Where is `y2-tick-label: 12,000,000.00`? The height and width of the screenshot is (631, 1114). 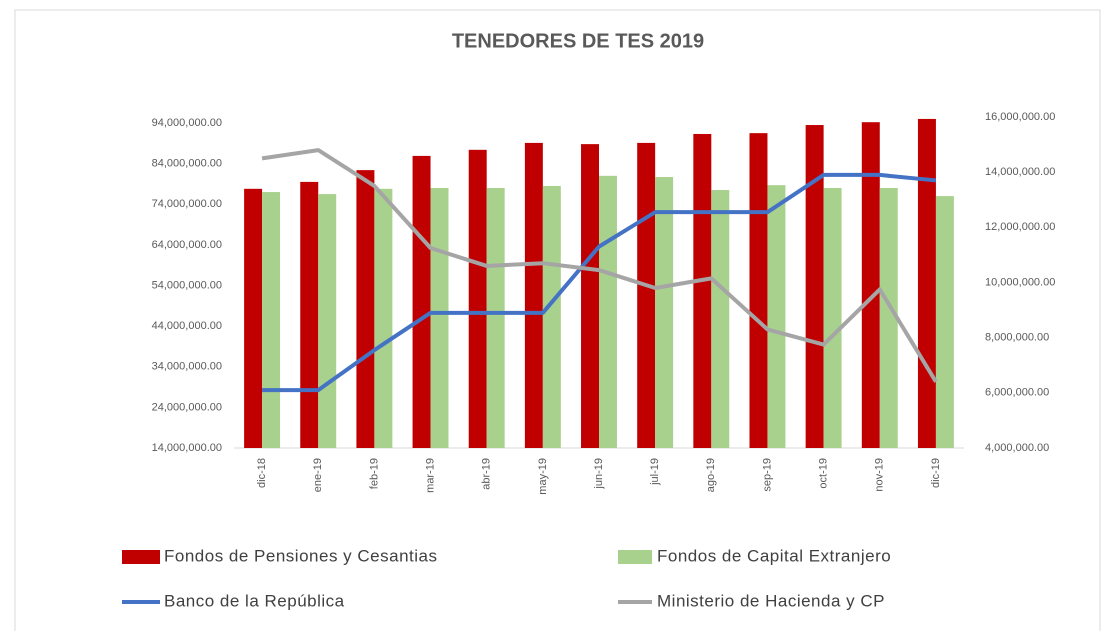
y2-tick-label: 12,000,000.00 is located at coordinates (1020, 227).